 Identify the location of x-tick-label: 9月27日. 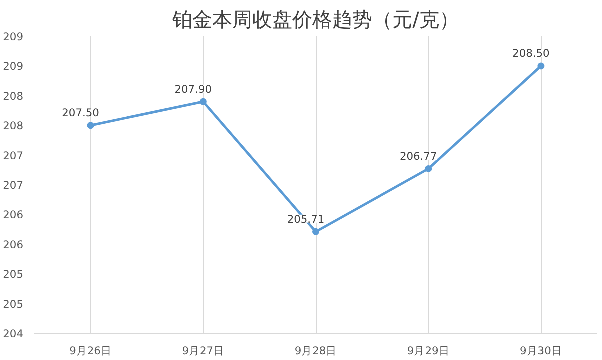
(203, 351).